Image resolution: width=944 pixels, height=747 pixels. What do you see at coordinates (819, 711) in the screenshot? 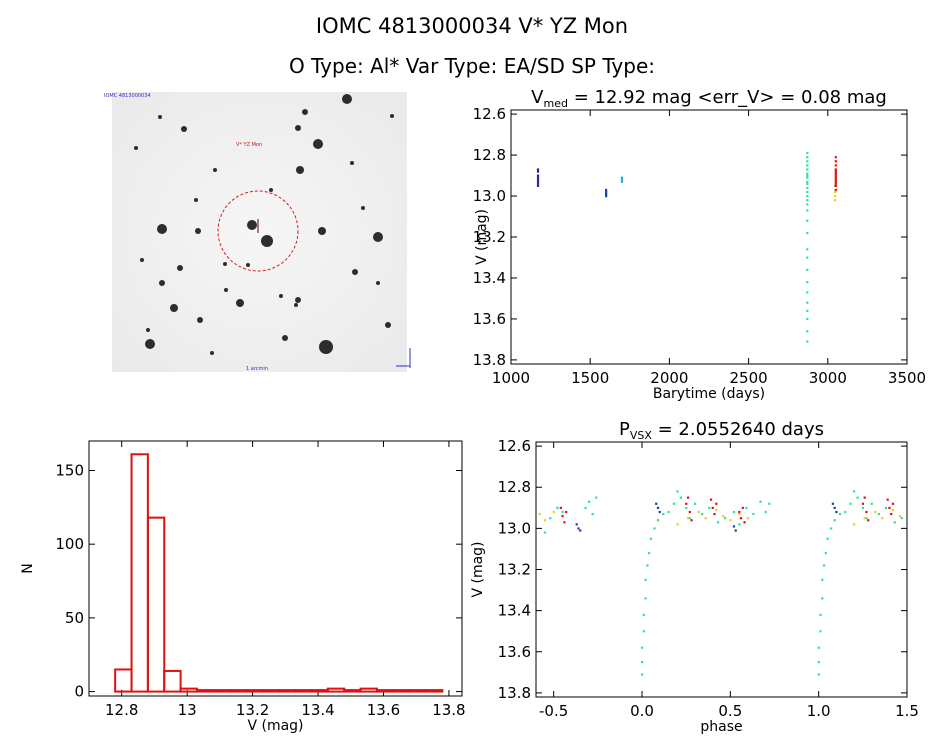
I see `x-tick-label: 1.0` at bounding box center [819, 711].